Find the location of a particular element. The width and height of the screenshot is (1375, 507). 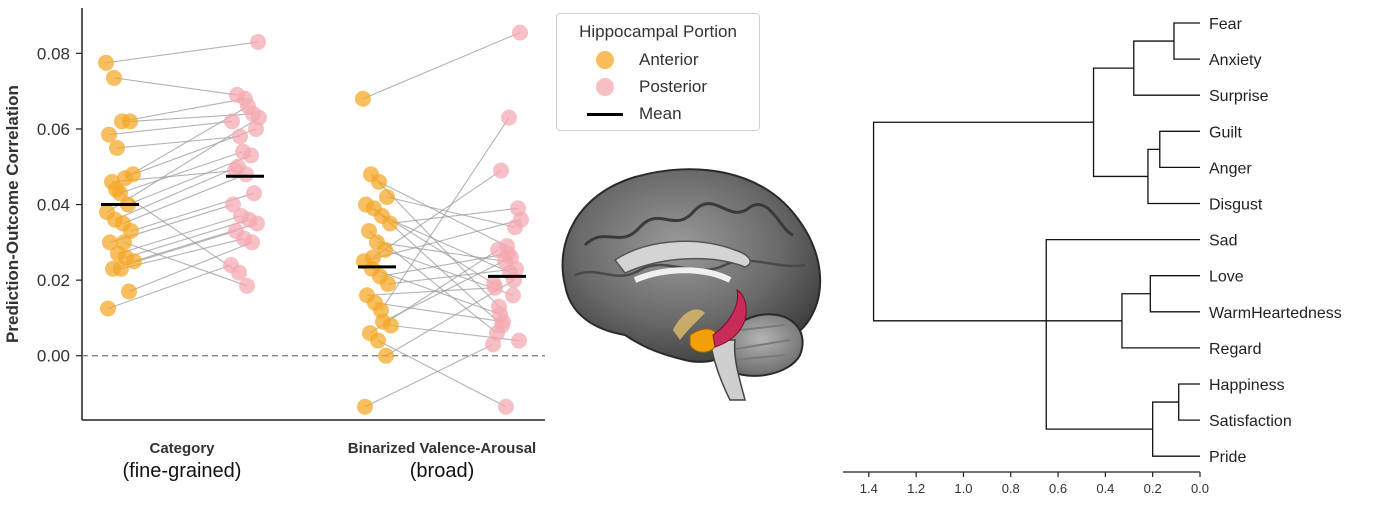

legend-title: Hippocampal Portion is located at coordinates (658, 31).